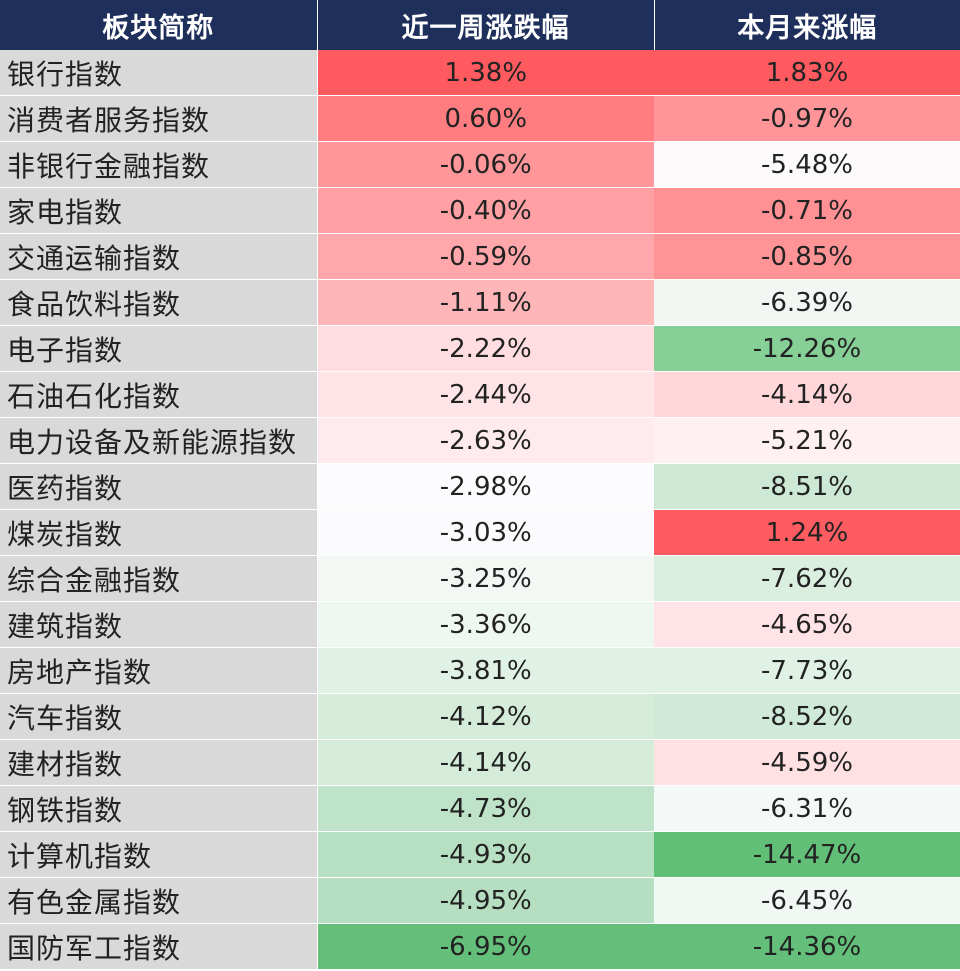  I want to click on weekly-change-cell: 0.60%, so click(485, 118).